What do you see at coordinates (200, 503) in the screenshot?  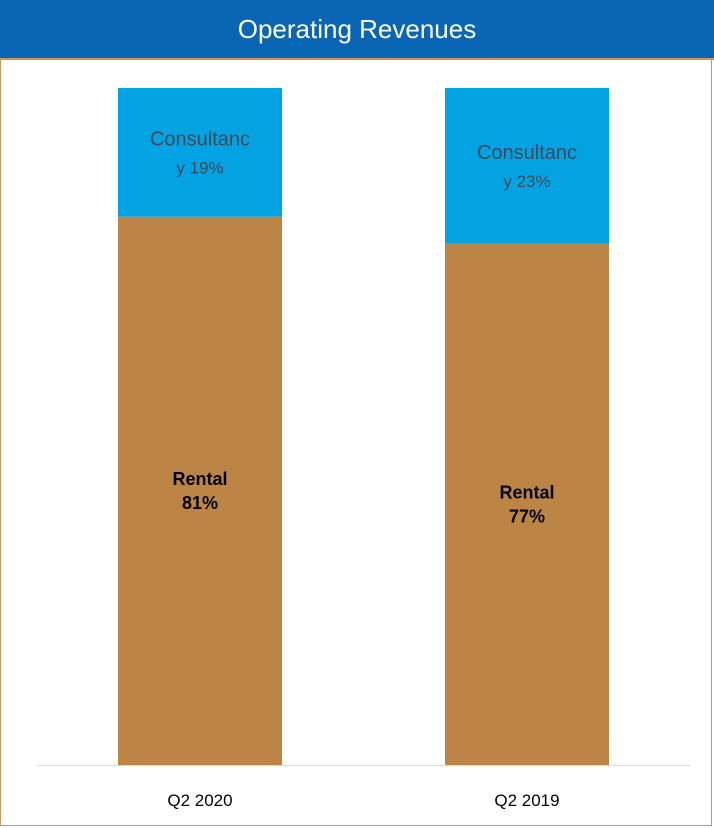 I see `data-label-rental-0-1: 81%` at bounding box center [200, 503].